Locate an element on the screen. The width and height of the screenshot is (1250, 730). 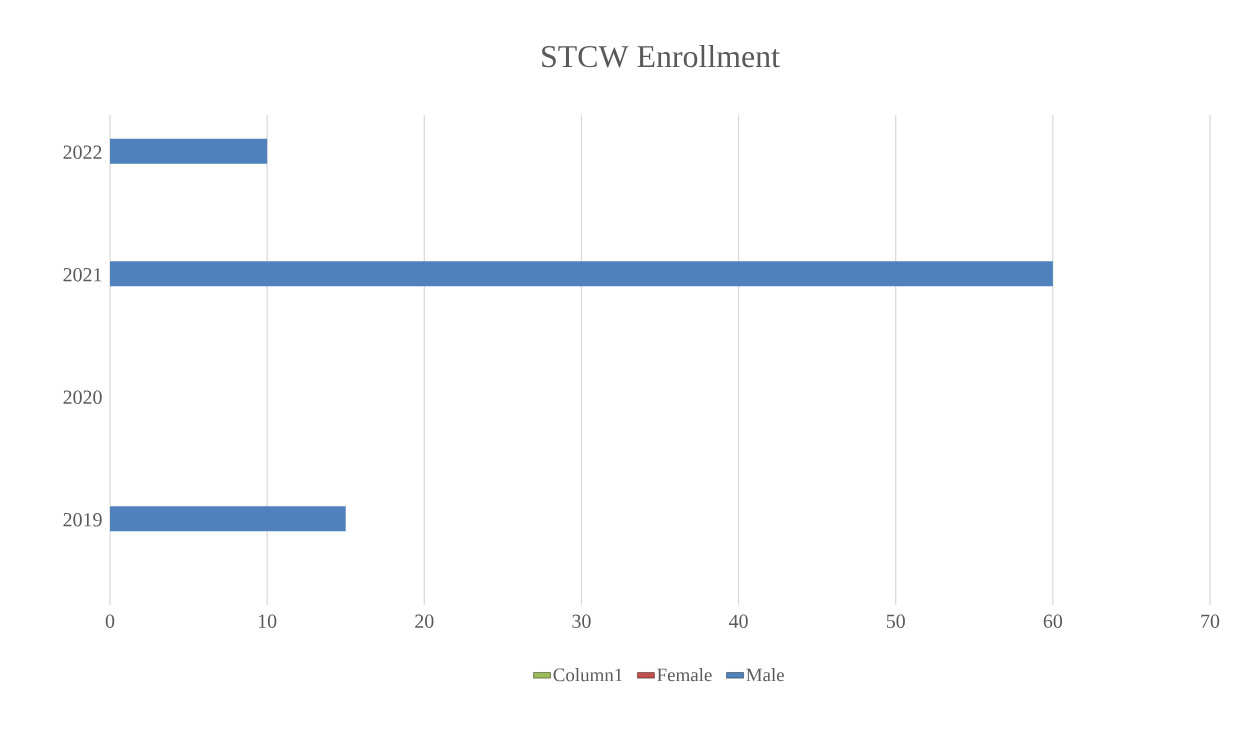
x-tick-label: 50 is located at coordinates (895, 621).